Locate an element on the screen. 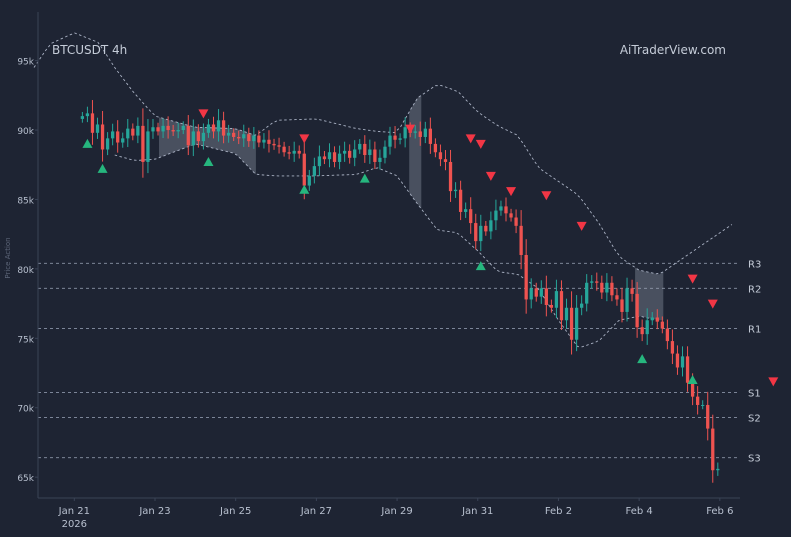 The height and width of the screenshot is (537, 791). y-tick-label: 80k is located at coordinates (25, 271).